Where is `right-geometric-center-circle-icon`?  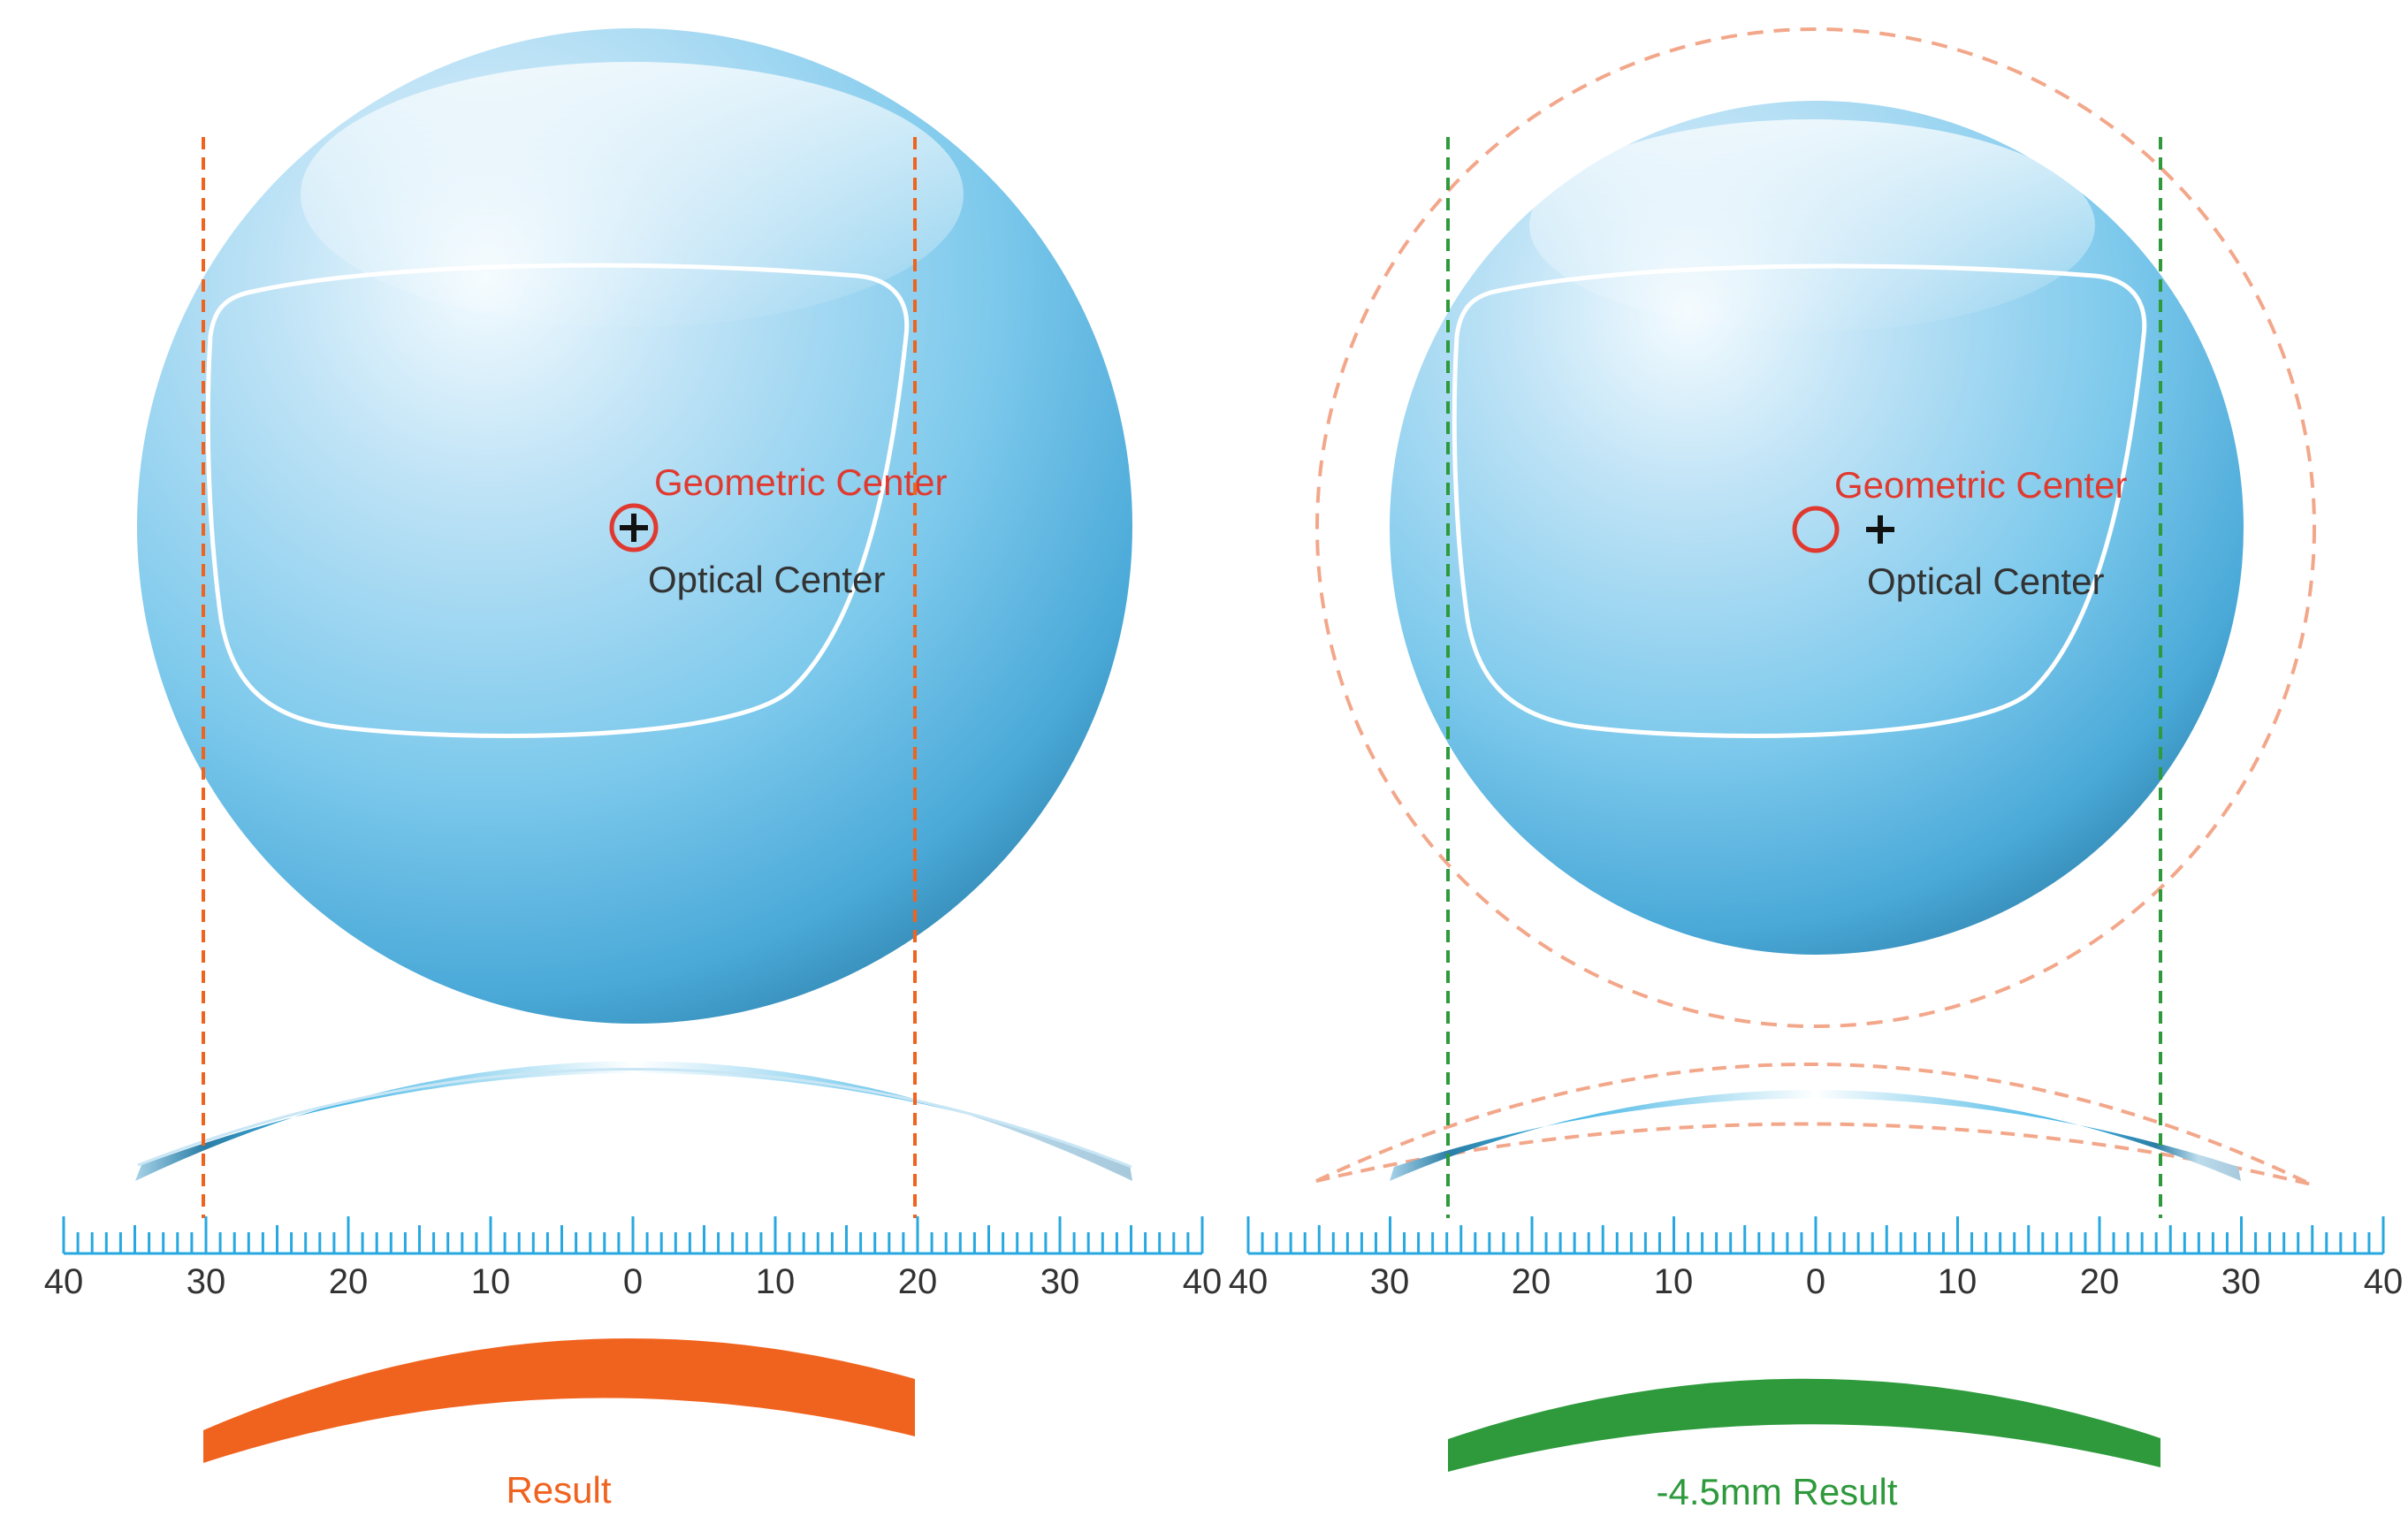
right-geometric-center-circle-icon is located at coordinates (1816, 529).